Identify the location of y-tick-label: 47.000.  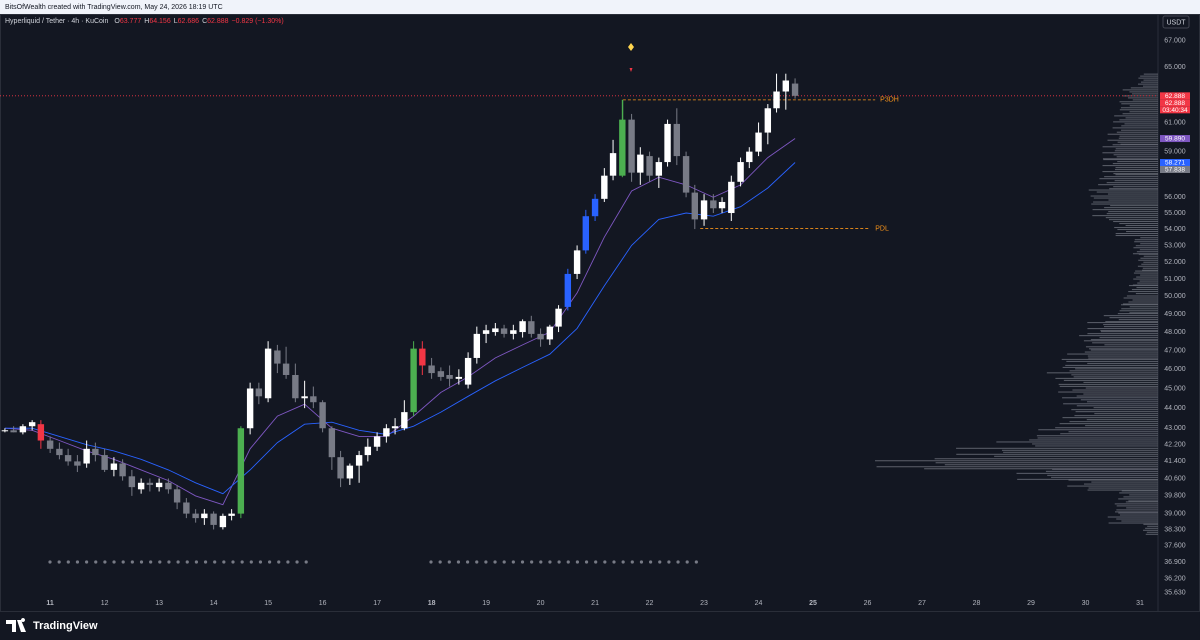
(1175, 350).